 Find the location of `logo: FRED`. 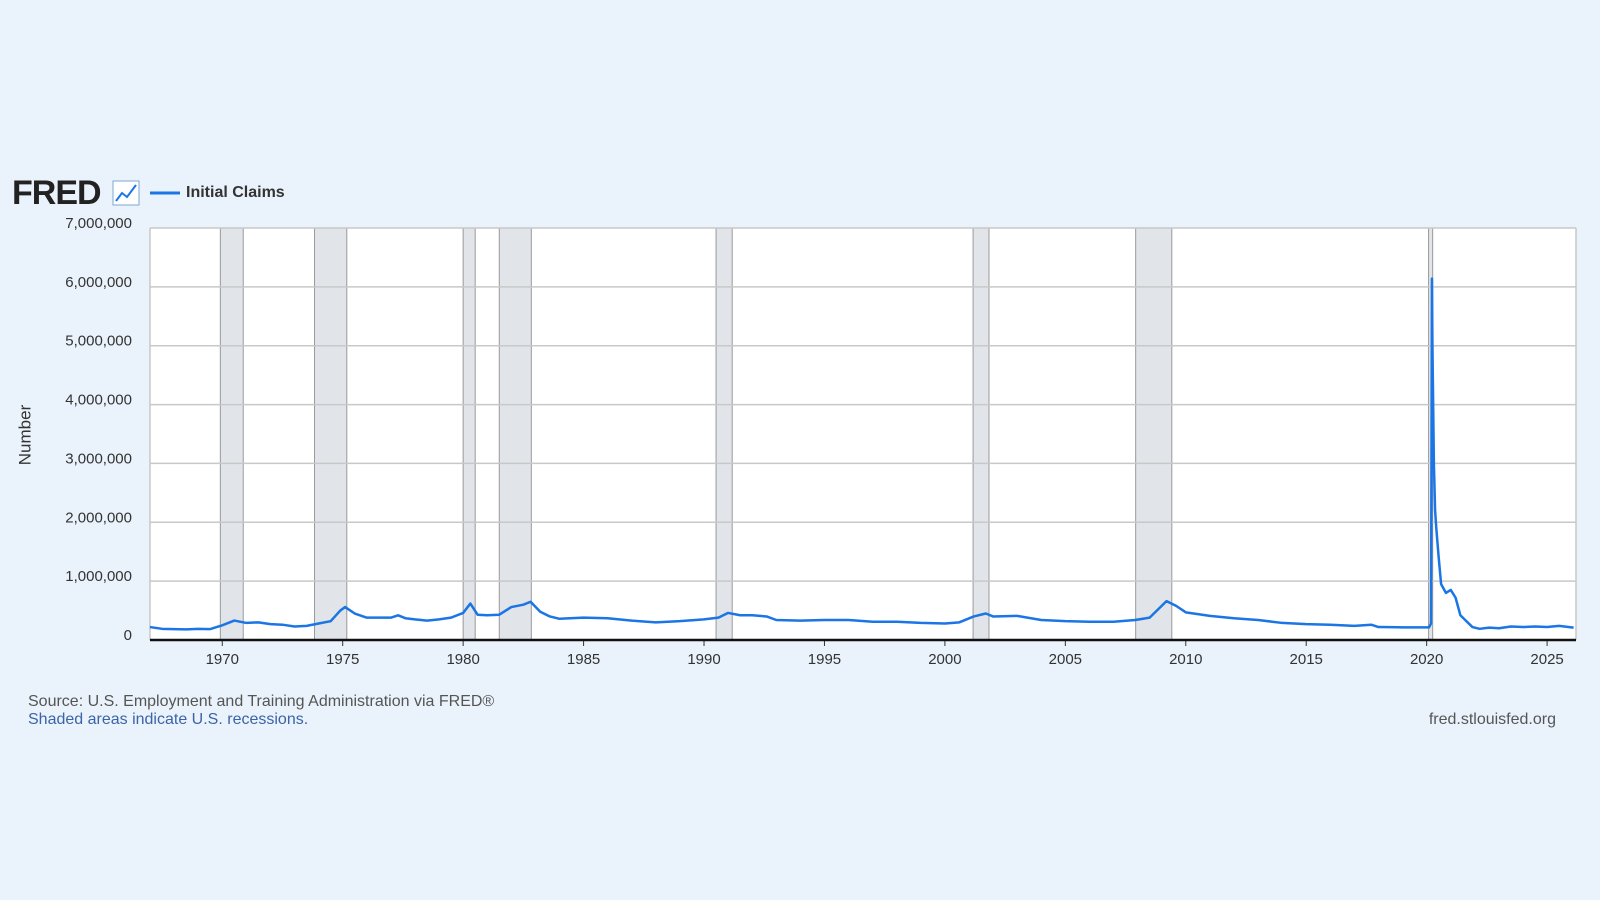

logo: FRED is located at coordinates (56, 193).